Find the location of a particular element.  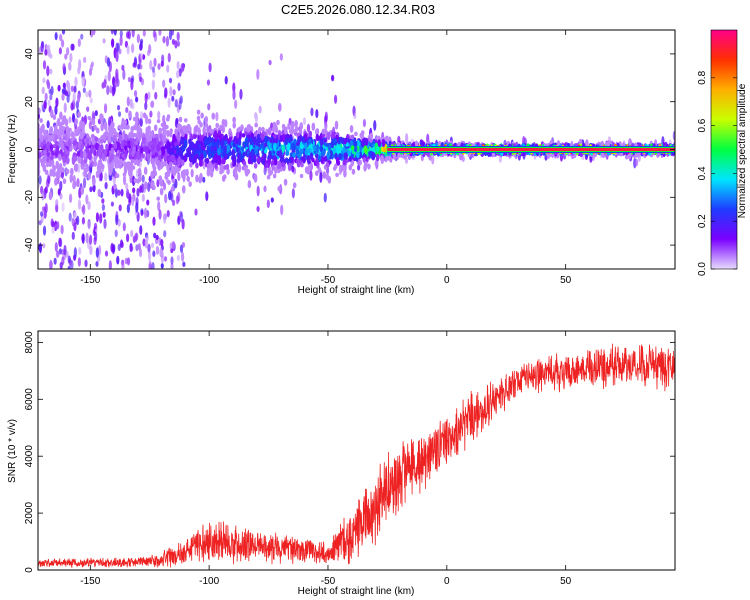

colorbar-gradient is located at coordinates (724, 149).